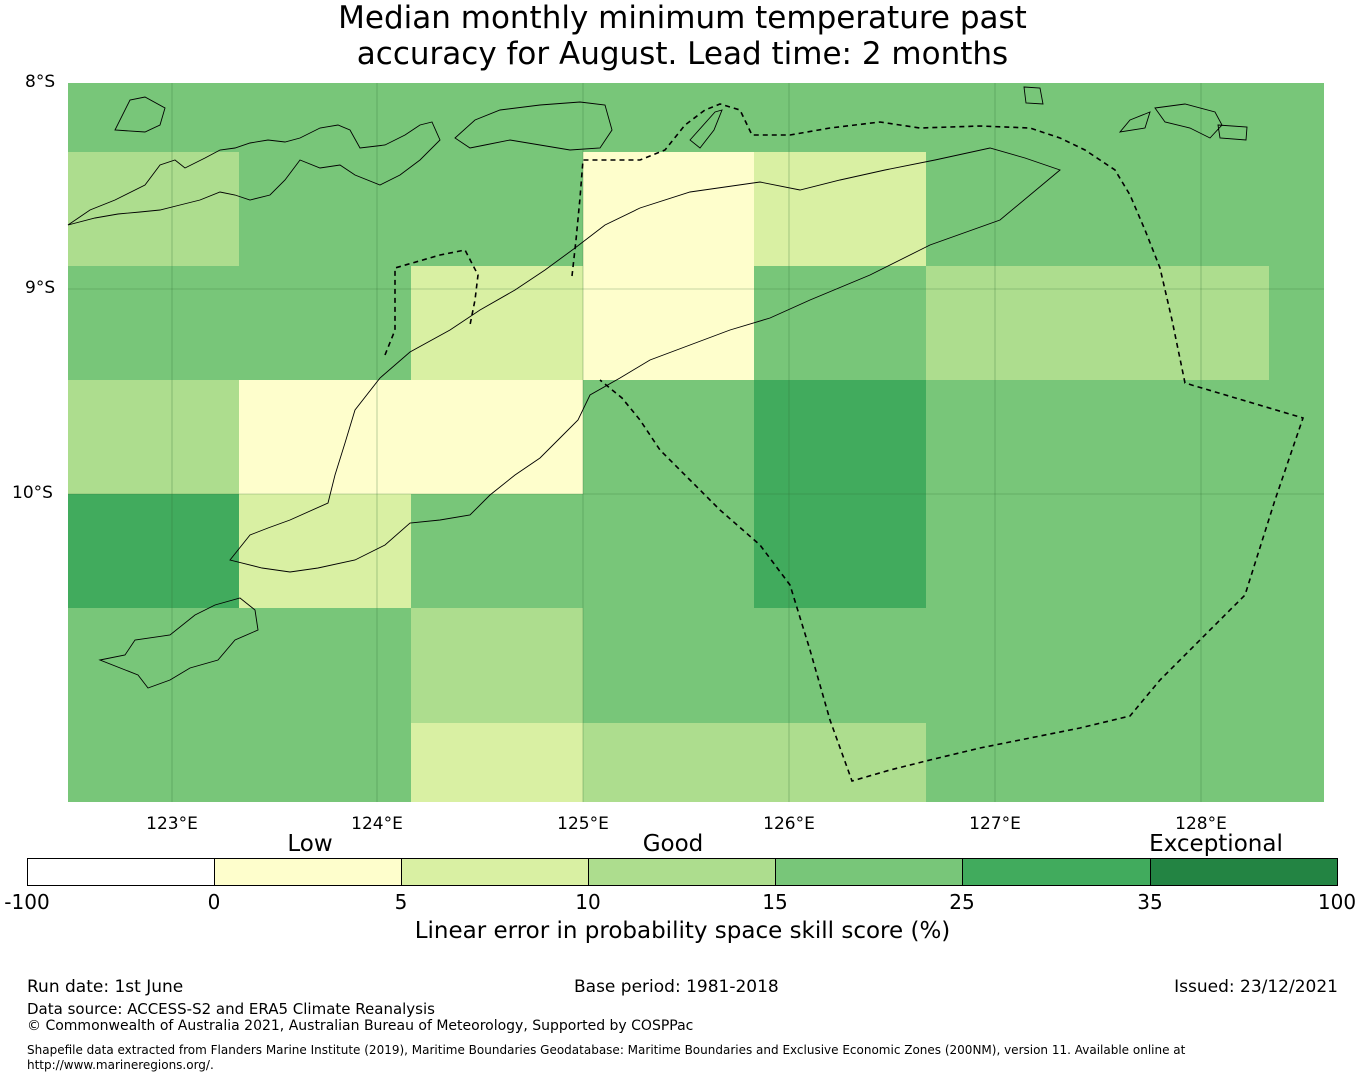 The width and height of the screenshot is (1365, 1080). Describe the element at coordinates (32, 493) in the screenshot. I see `lat-label-10s: 10°S` at that location.